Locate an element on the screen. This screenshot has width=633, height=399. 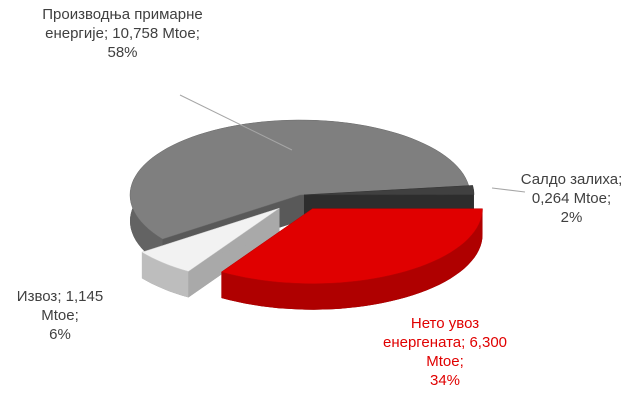
label-category: Нето увоз енергената is located at coordinates (431, 333).